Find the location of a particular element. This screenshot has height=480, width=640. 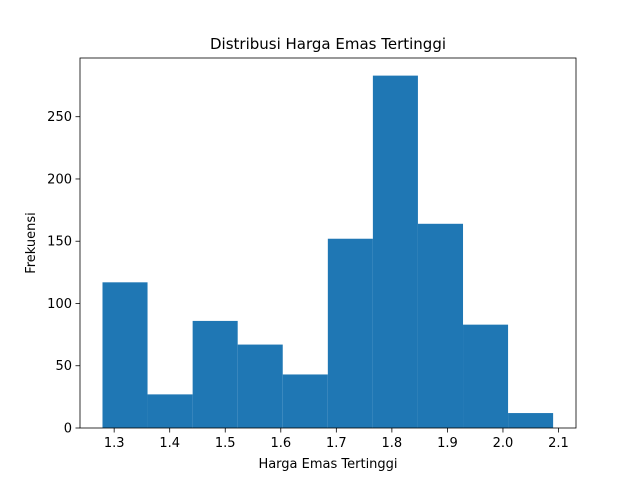

y-tick-label: 0 is located at coordinates (68, 429).